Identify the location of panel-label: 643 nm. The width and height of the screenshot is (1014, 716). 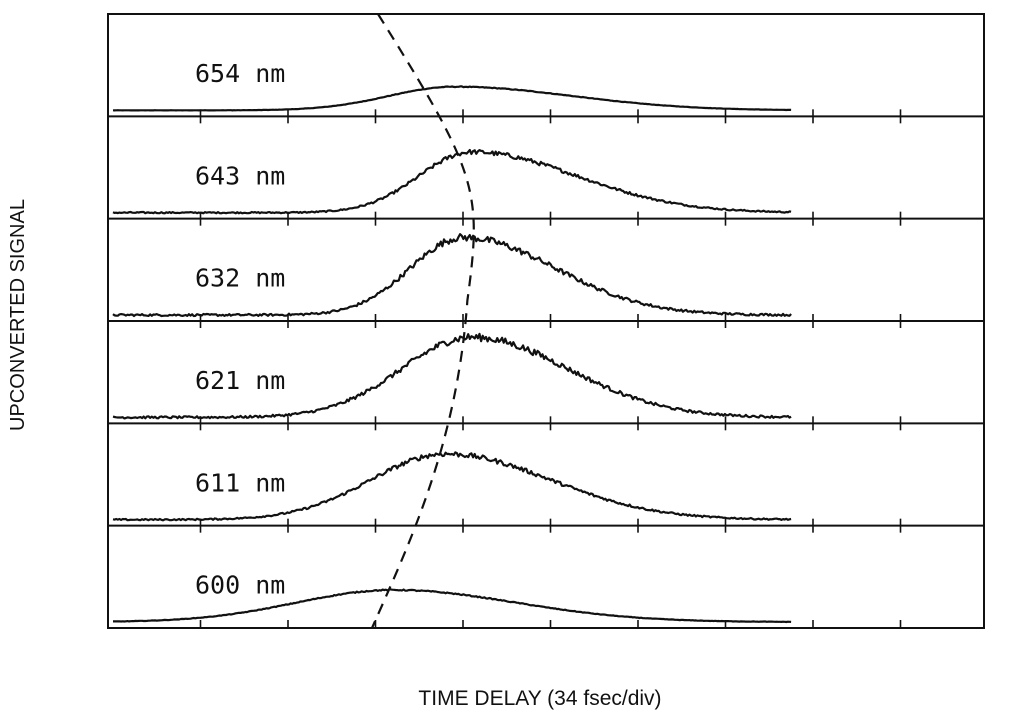
(240, 175).